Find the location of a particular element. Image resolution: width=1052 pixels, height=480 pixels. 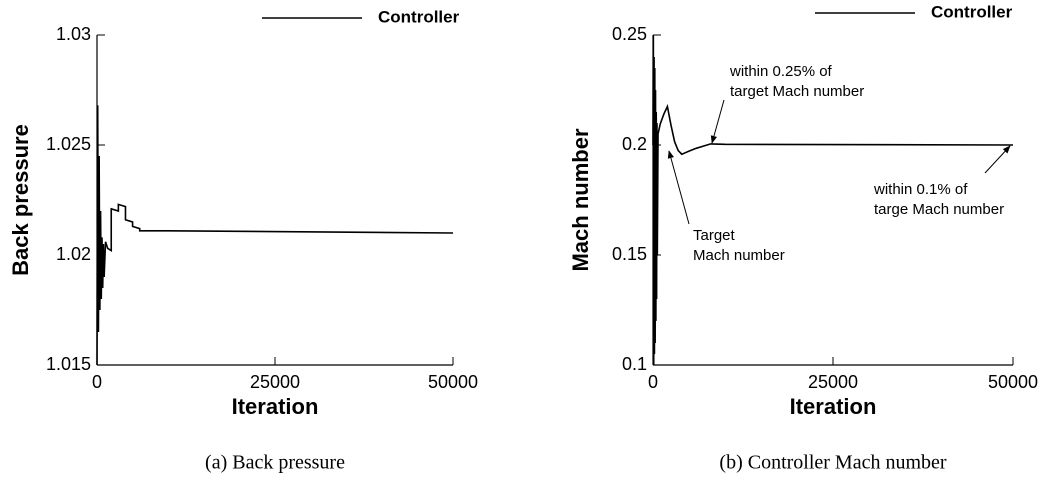

y-tick-label: 1.03 is located at coordinates (73, 34).